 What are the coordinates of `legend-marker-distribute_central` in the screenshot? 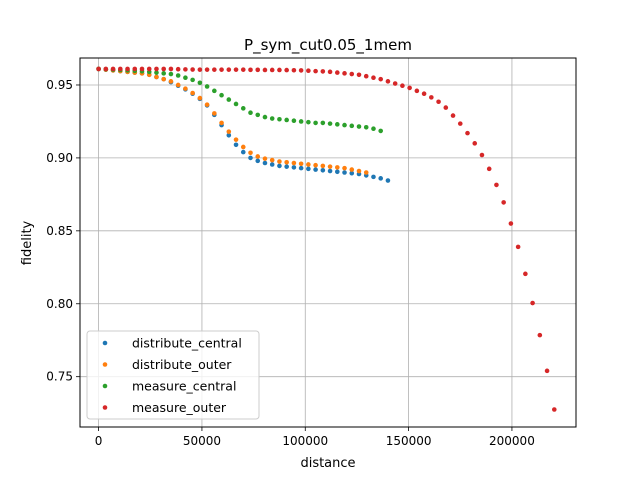 It's located at (105, 343).